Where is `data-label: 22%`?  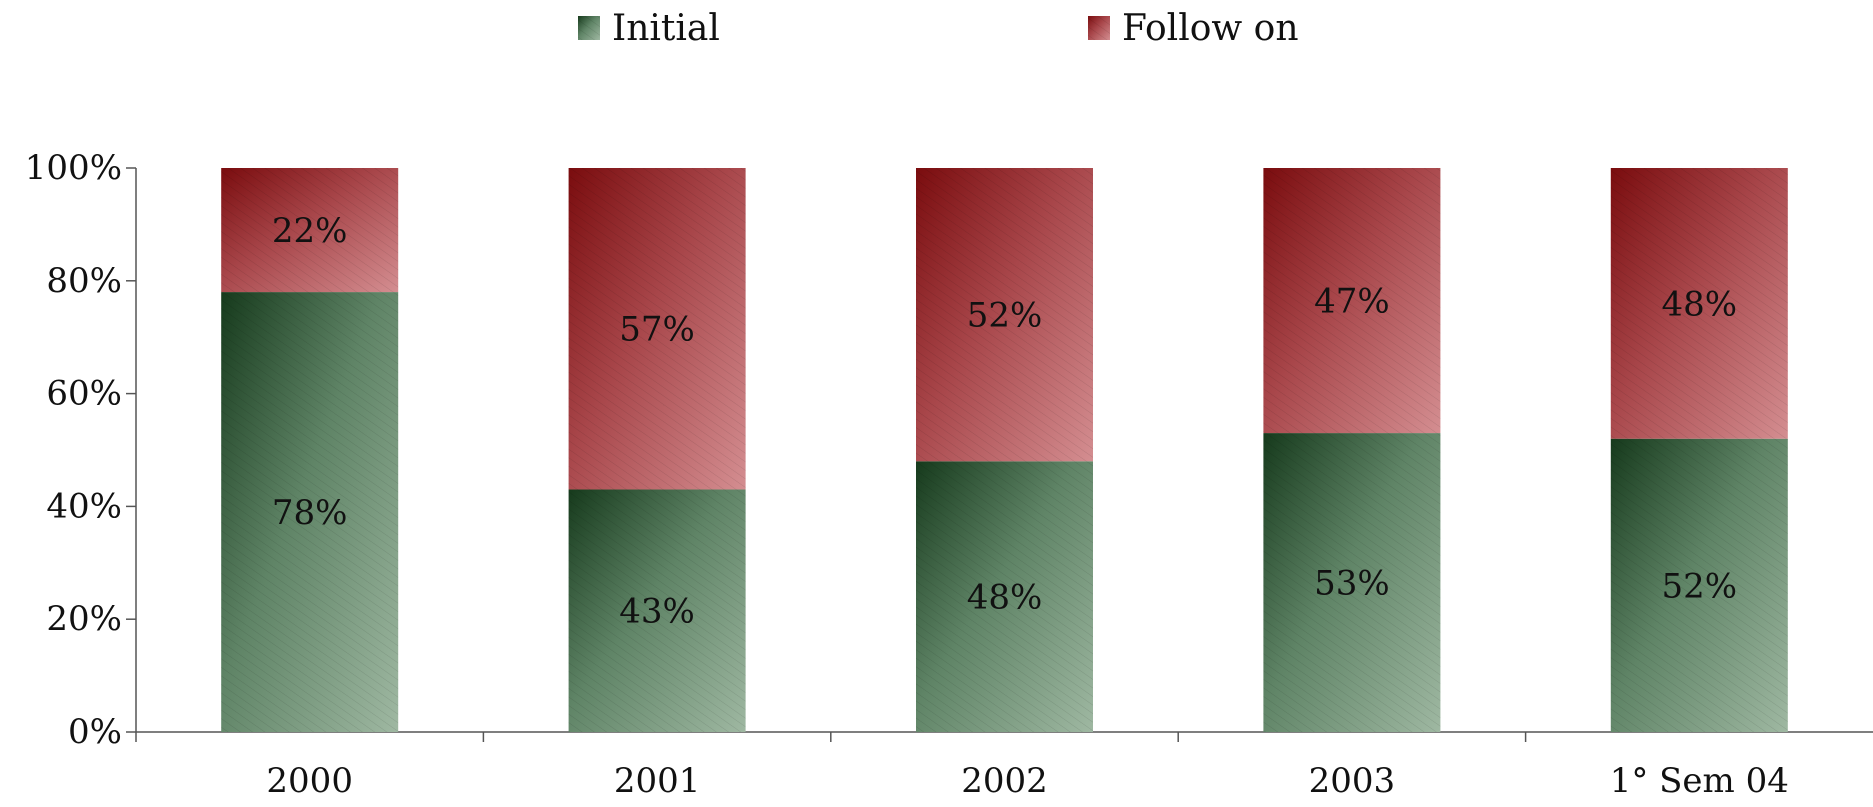
data-label: 22% is located at coordinates (310, 231).